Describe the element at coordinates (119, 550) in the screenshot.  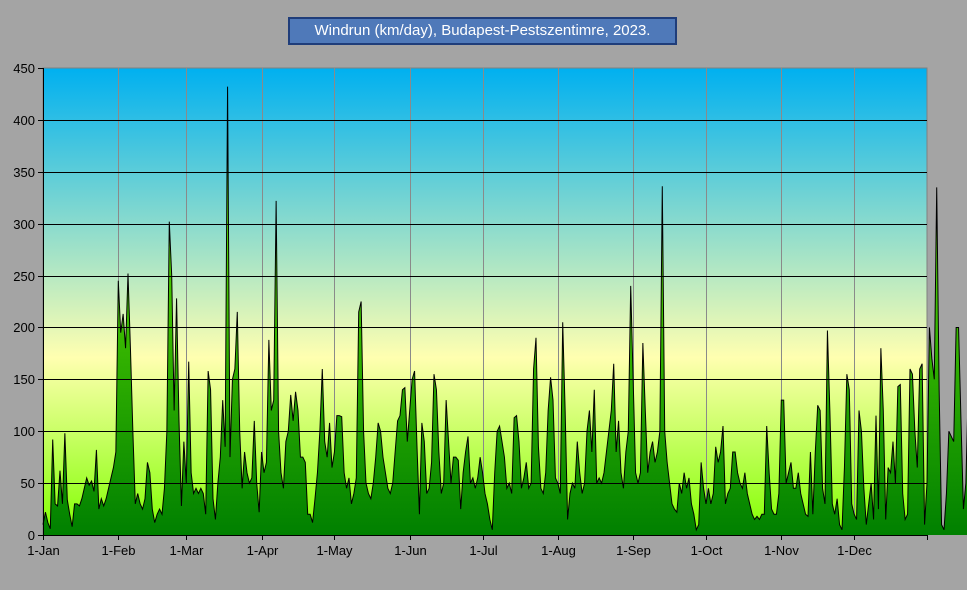
I see `x-tick-label: 1-Feb` at that location.